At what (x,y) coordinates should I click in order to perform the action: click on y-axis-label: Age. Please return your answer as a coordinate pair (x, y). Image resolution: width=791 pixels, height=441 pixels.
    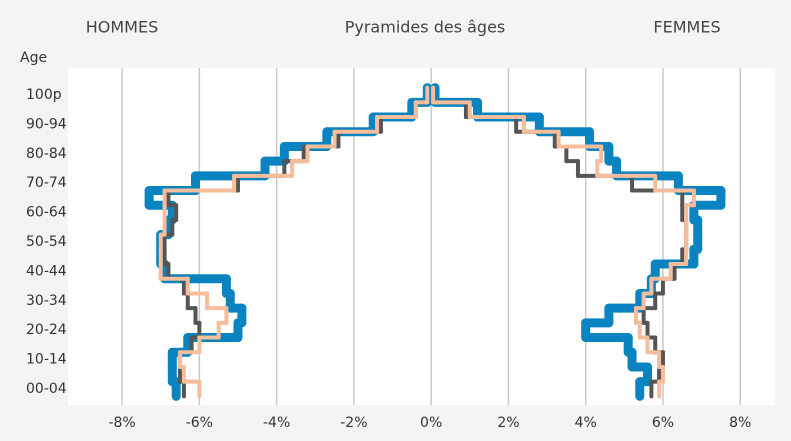
    Looking at the image, I should click on (33, 58).